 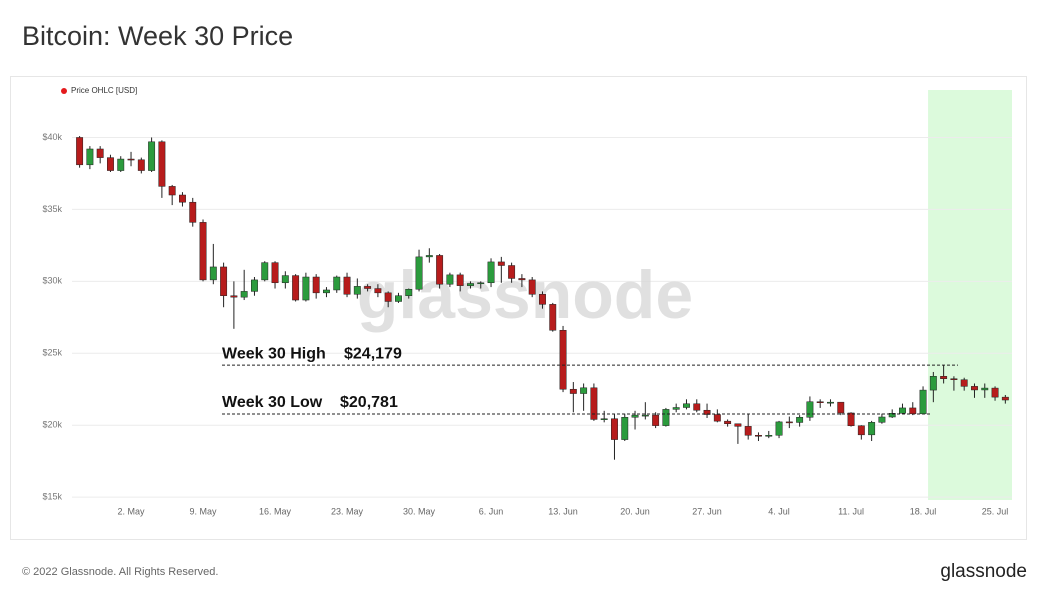 What do you see at coordinates (970, 295) in the screenshot?
I see `week-highlight` at bounding box center [970, 295].